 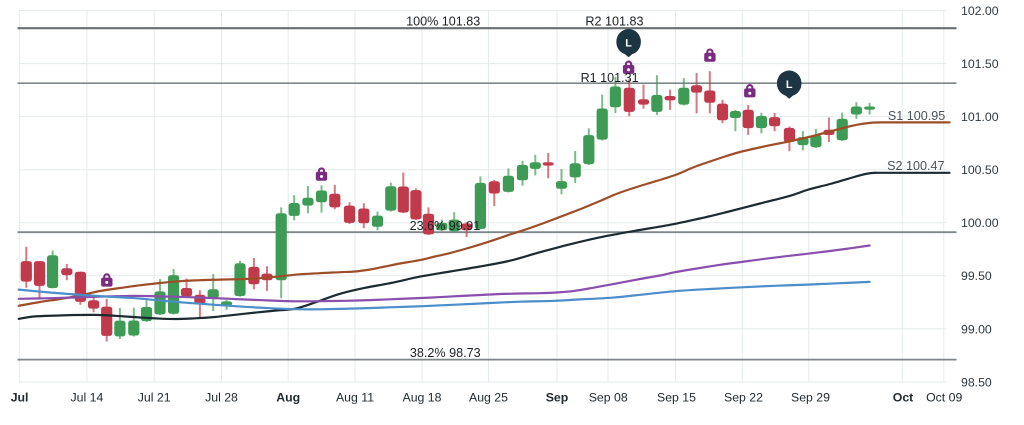 I want to click on svg-text: 100.00, so click(x=980, y=223).